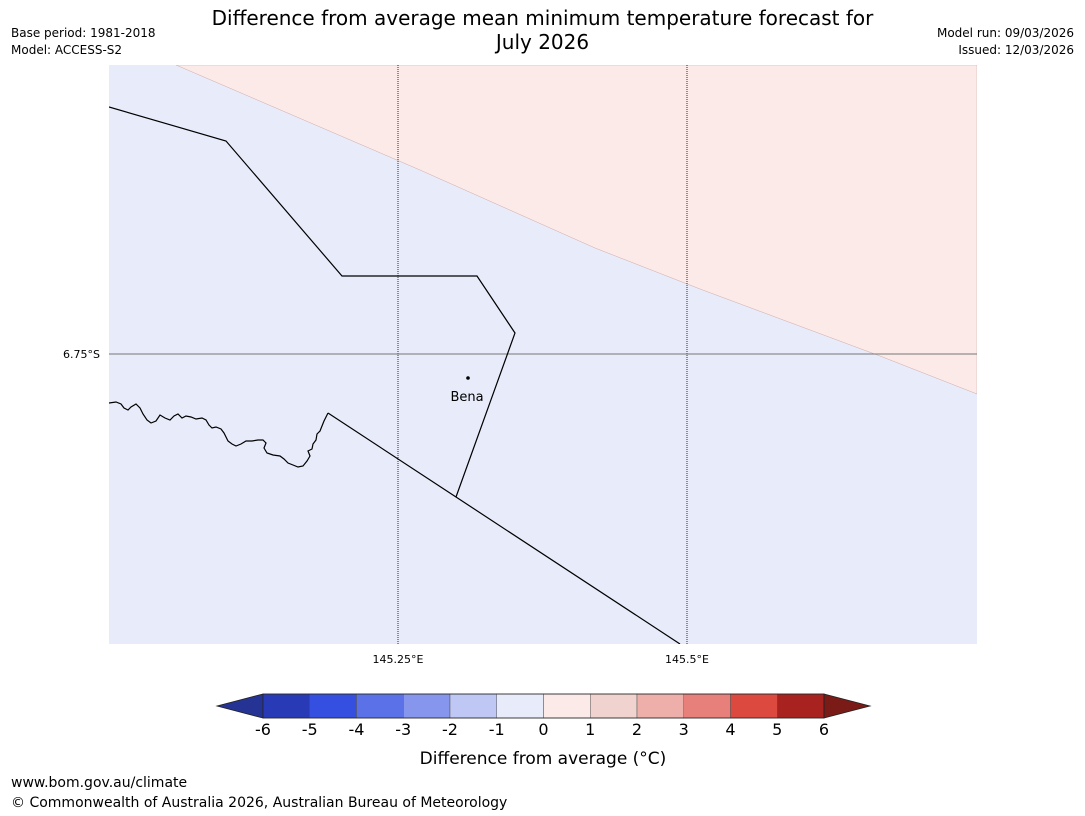 The width and height of the screenshot is (1085, 816). What do you see at coordinates (847, 706) in the screenshot?
I see `colorbar-extend-high` at bounding box center [847, 706].